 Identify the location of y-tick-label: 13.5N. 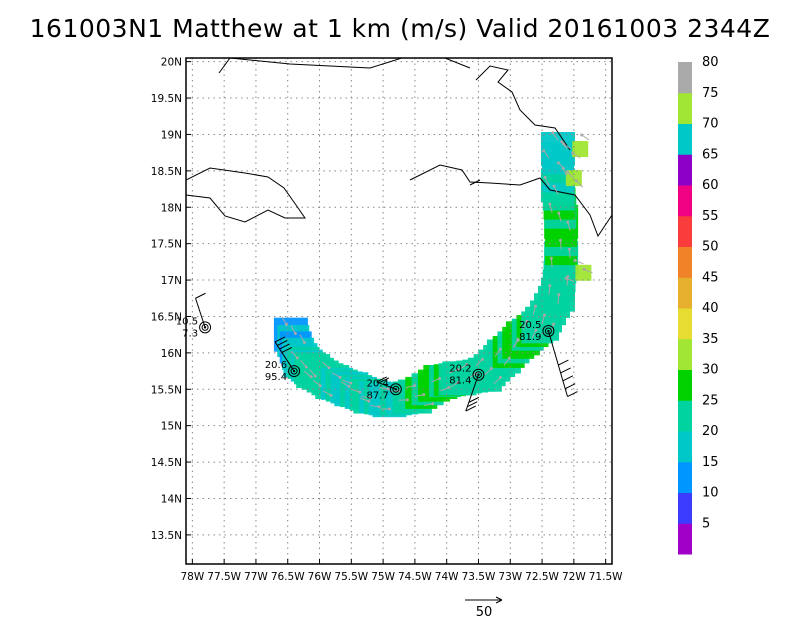
(166, 536).